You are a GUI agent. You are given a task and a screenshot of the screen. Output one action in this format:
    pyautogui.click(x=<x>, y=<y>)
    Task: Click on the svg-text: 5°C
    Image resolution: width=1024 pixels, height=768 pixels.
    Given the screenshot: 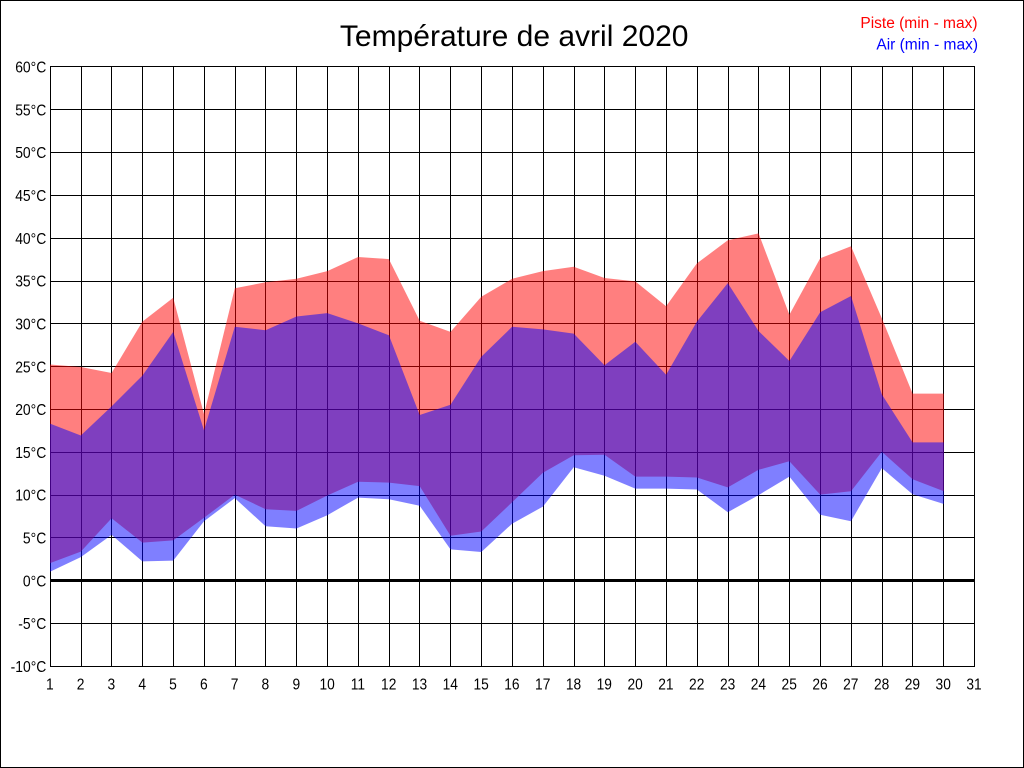 What is the action you would take?
    pyautogui.click(x=34, y=539)
    